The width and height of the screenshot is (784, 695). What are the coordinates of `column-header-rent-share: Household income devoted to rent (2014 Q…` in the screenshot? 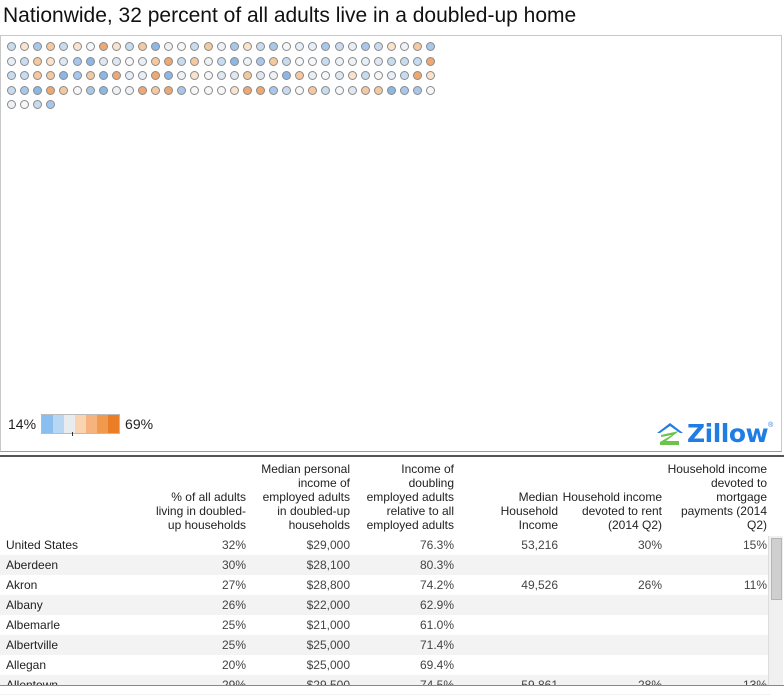 It's located at (612, 511).